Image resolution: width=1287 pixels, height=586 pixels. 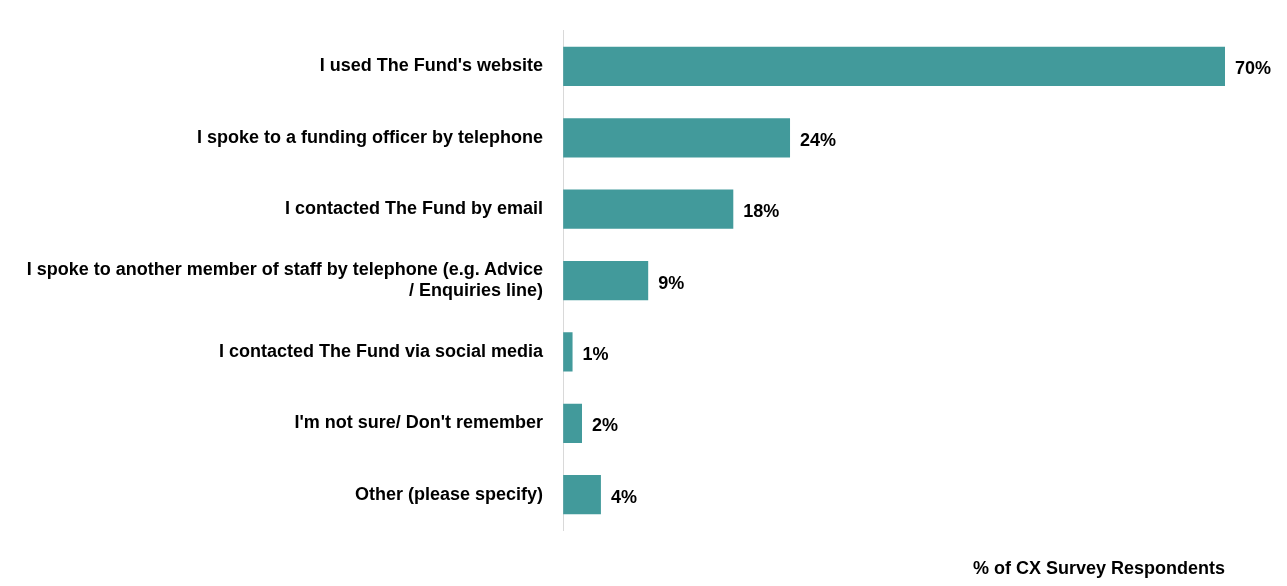 What do you see at coordinates (370, 136) in the screenshot?
I see `y-tick-label: I spoke to a funding officer by telephone` at bounding box center [370, 136].